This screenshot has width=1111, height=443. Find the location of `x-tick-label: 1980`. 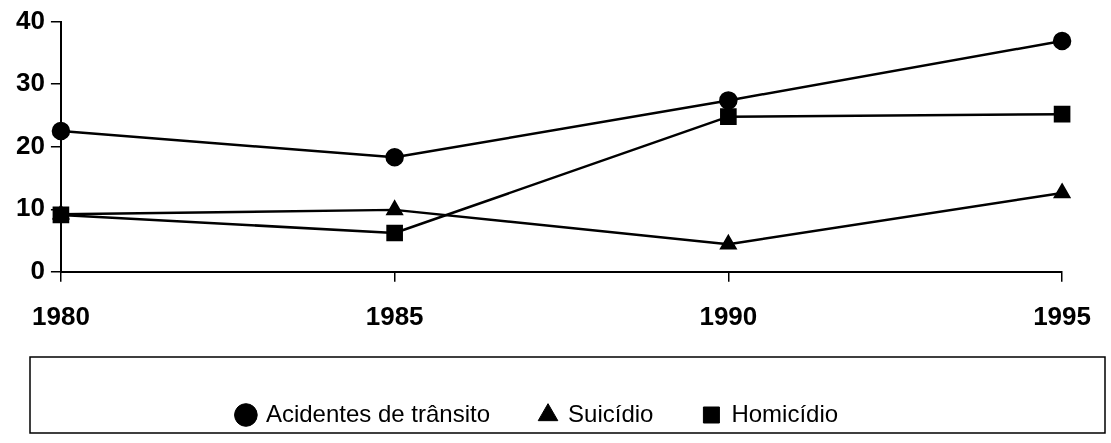

x-tick-label: 1980 is located at coordinates (61, 315).